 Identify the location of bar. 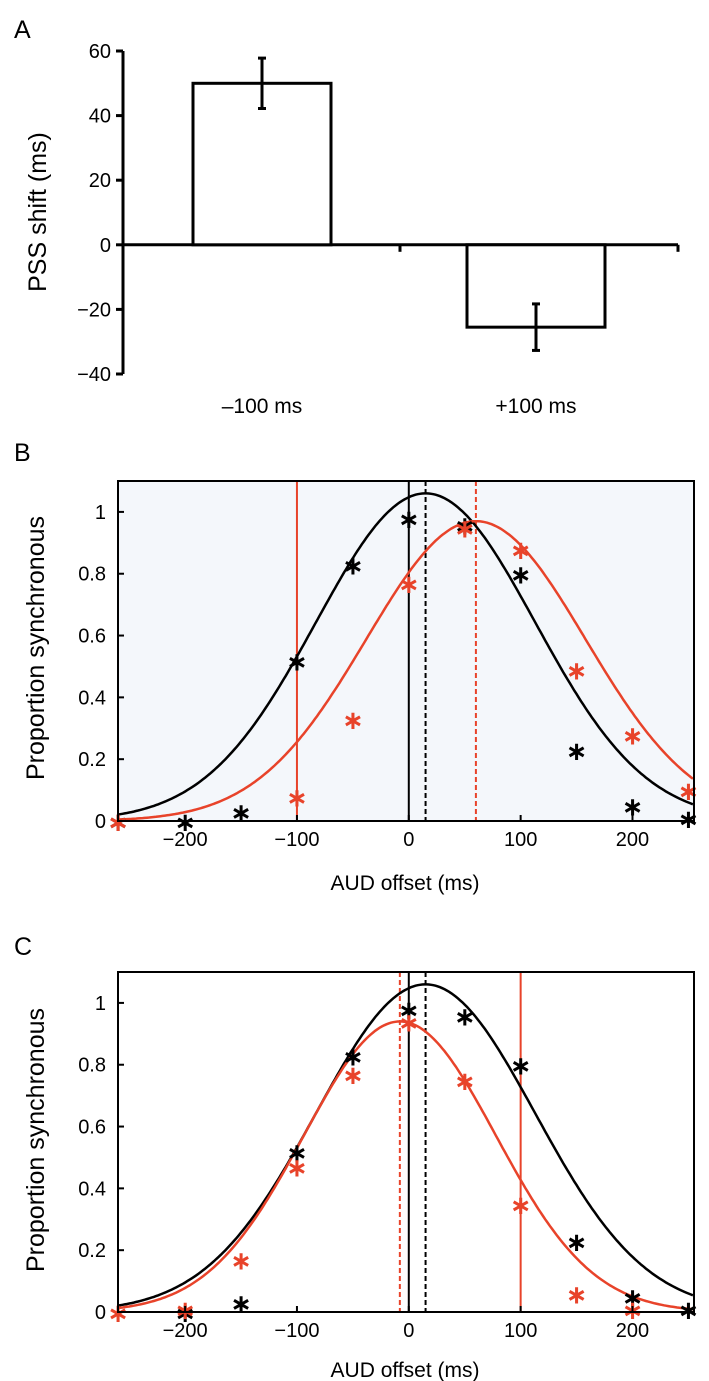
(262, 164).